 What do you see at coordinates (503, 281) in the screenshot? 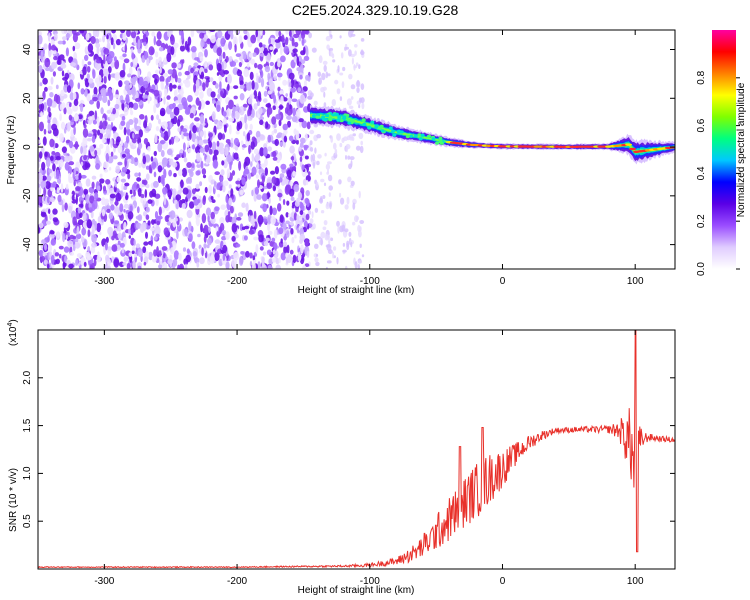
I see `spectrogram-xtick-label: 0` at bounding box center [503, 281].